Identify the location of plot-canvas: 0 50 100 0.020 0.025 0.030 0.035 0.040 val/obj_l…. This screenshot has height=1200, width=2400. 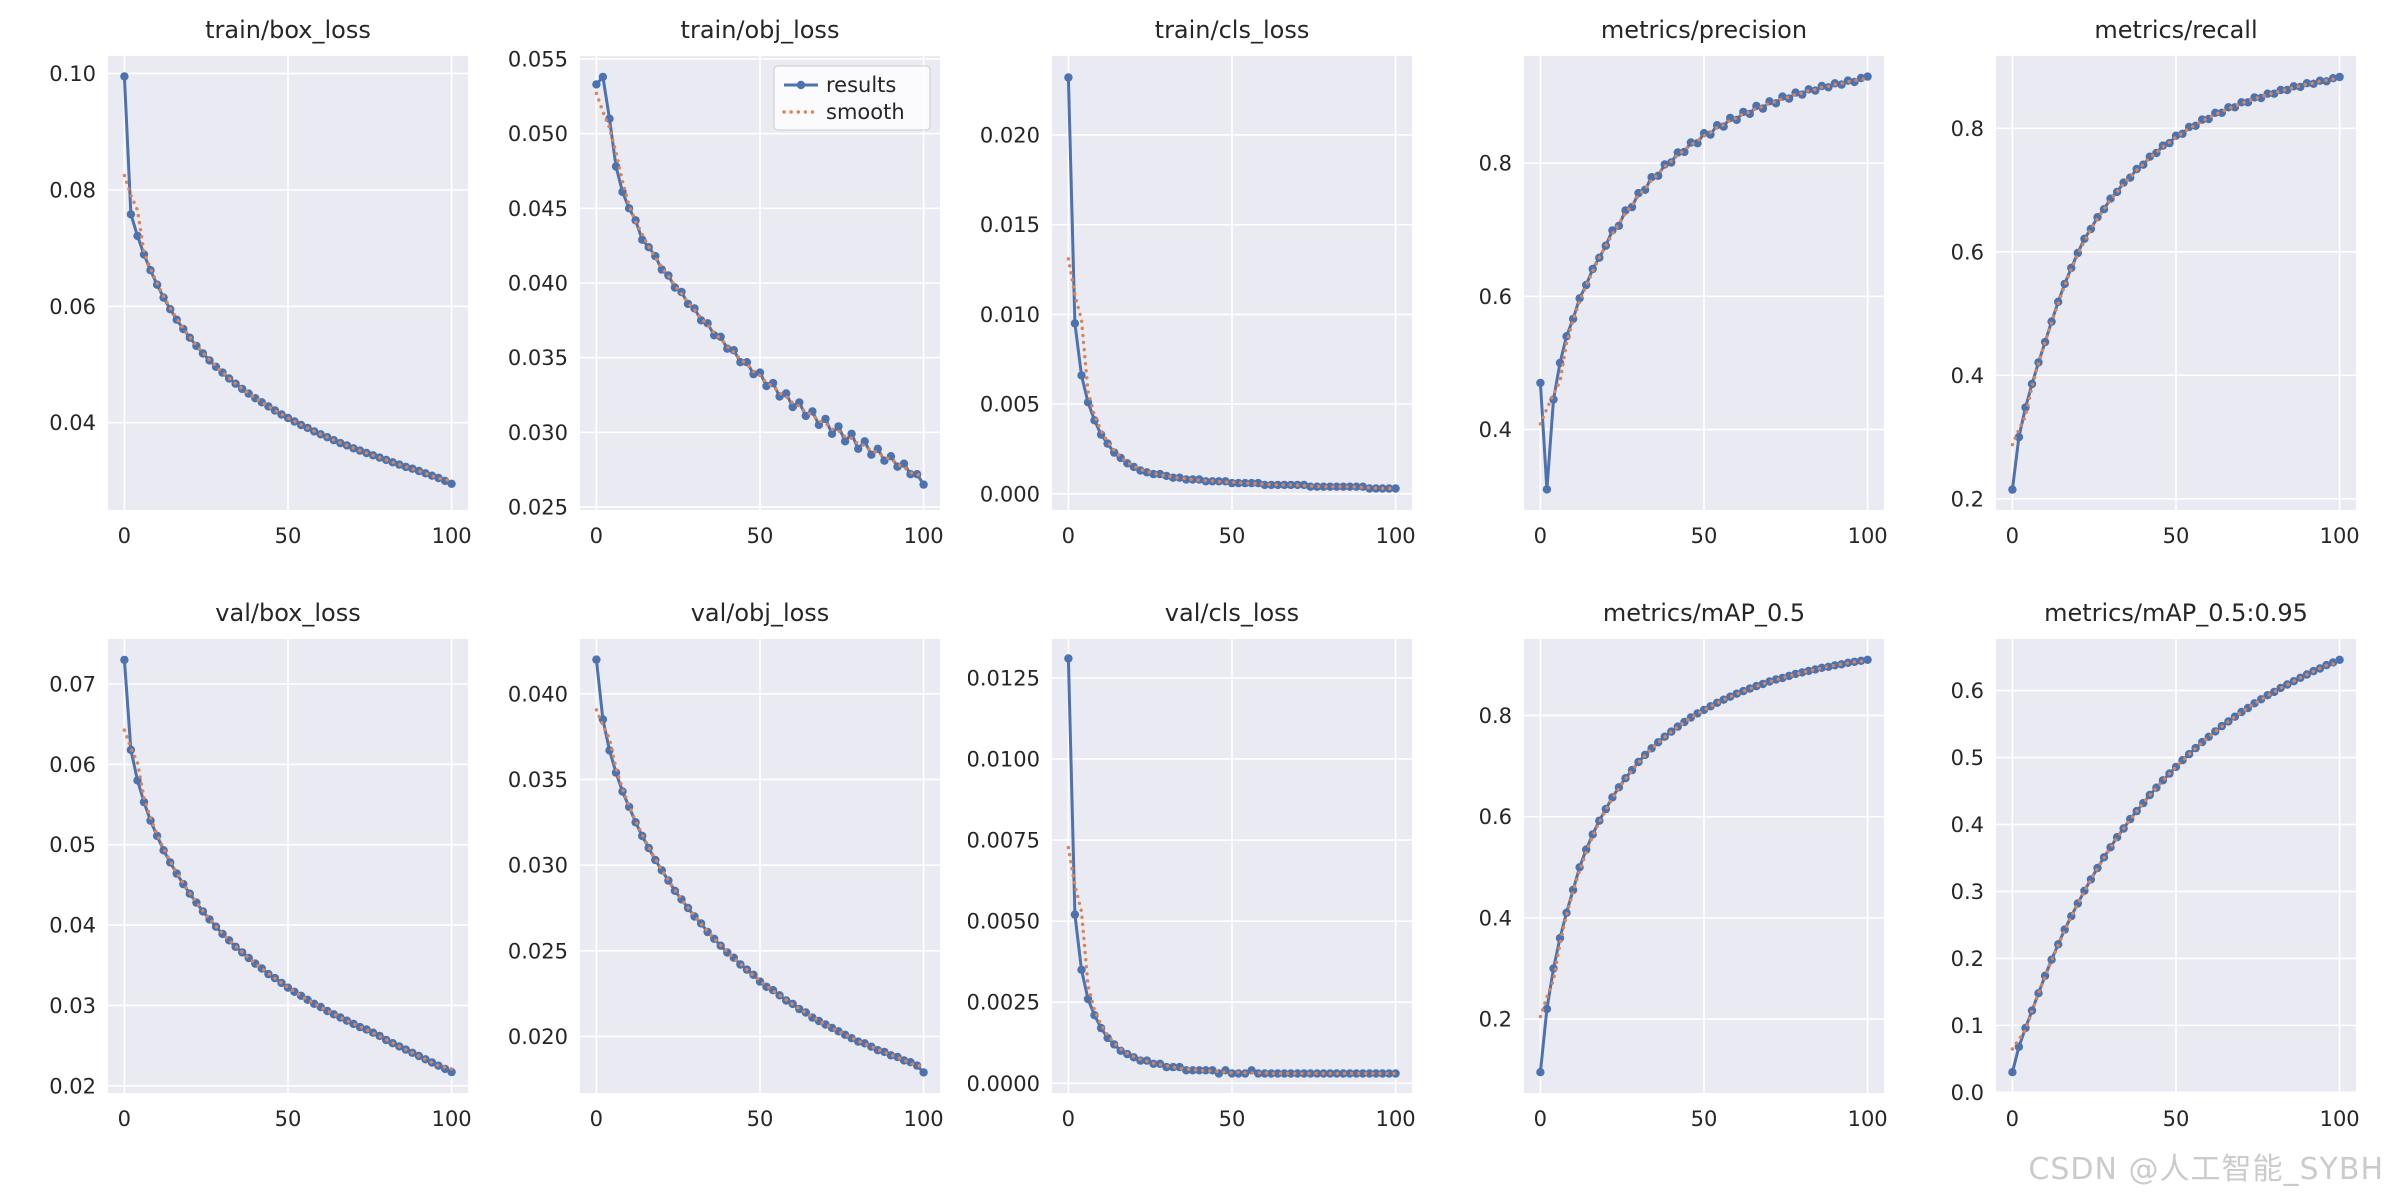
(726, 865).